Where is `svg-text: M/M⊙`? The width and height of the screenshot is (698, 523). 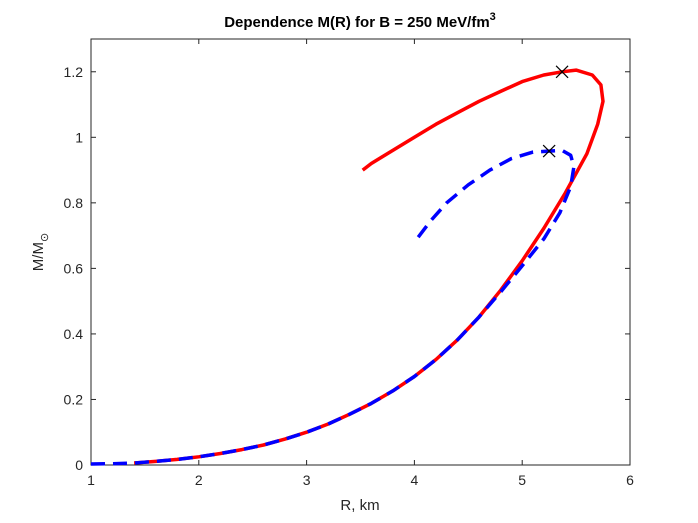 svg-text: M/M⊙ is located at coordinates (40, 252).